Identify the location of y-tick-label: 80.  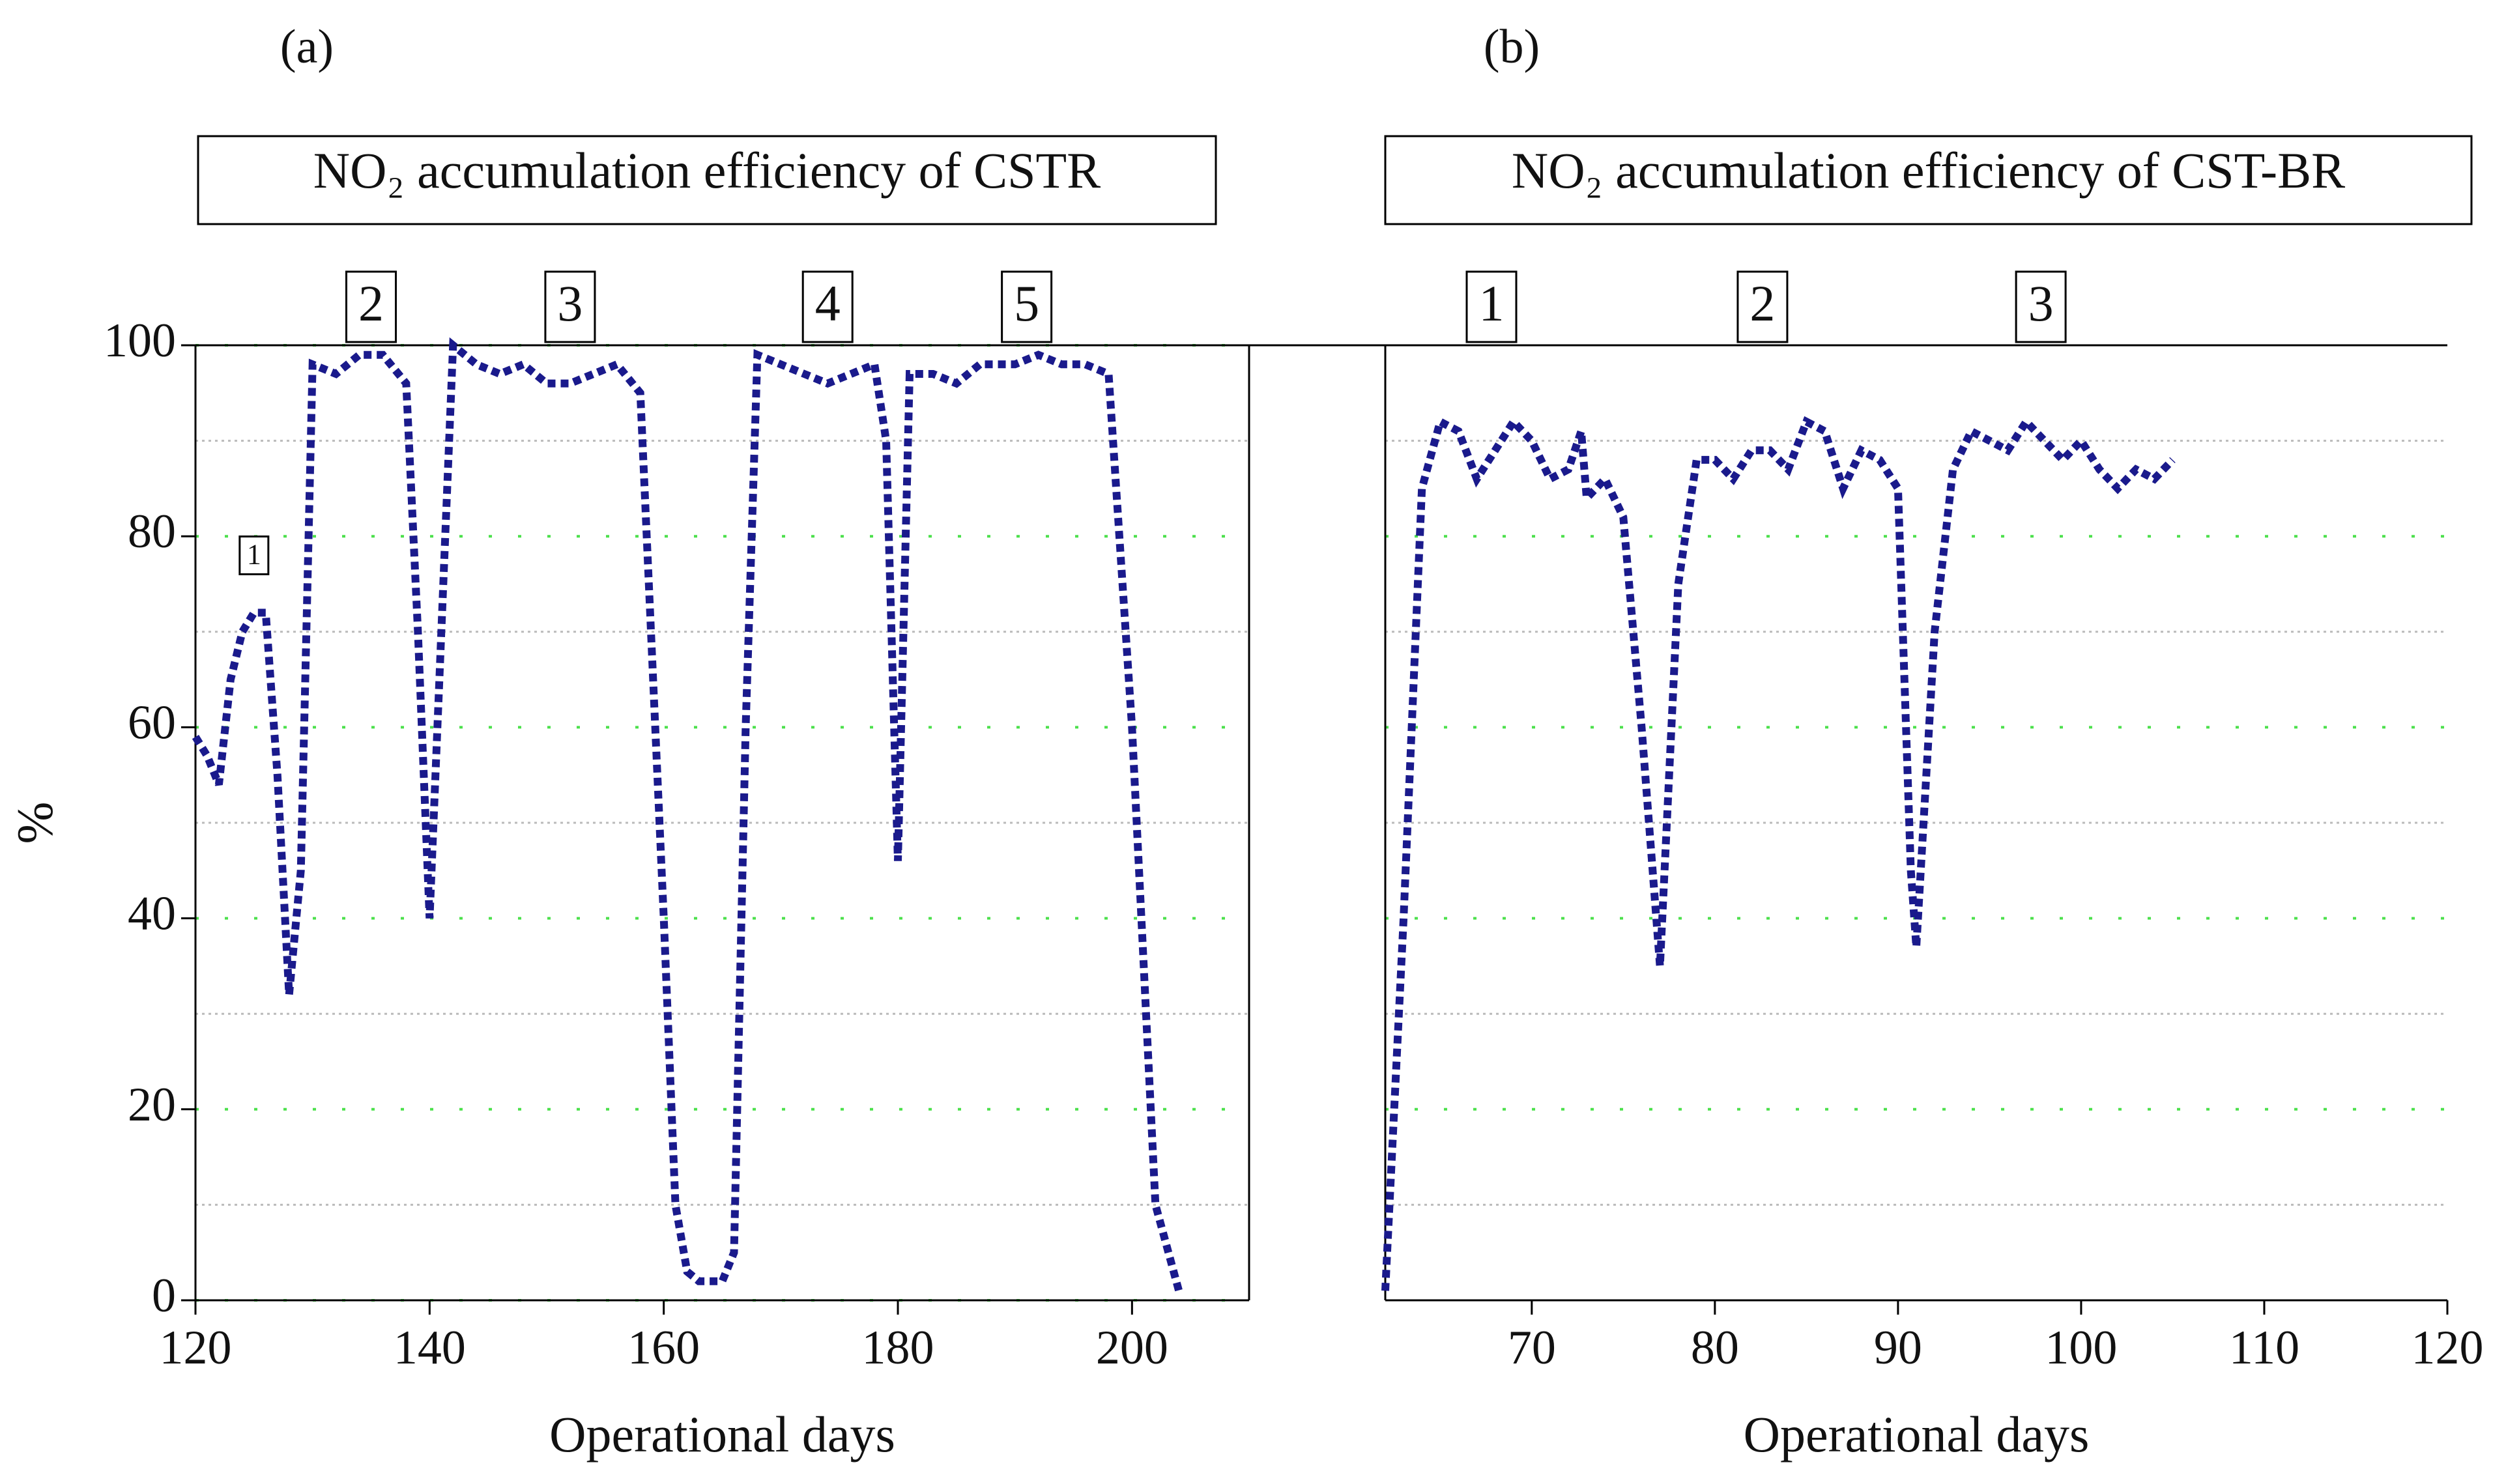
(152, 532).